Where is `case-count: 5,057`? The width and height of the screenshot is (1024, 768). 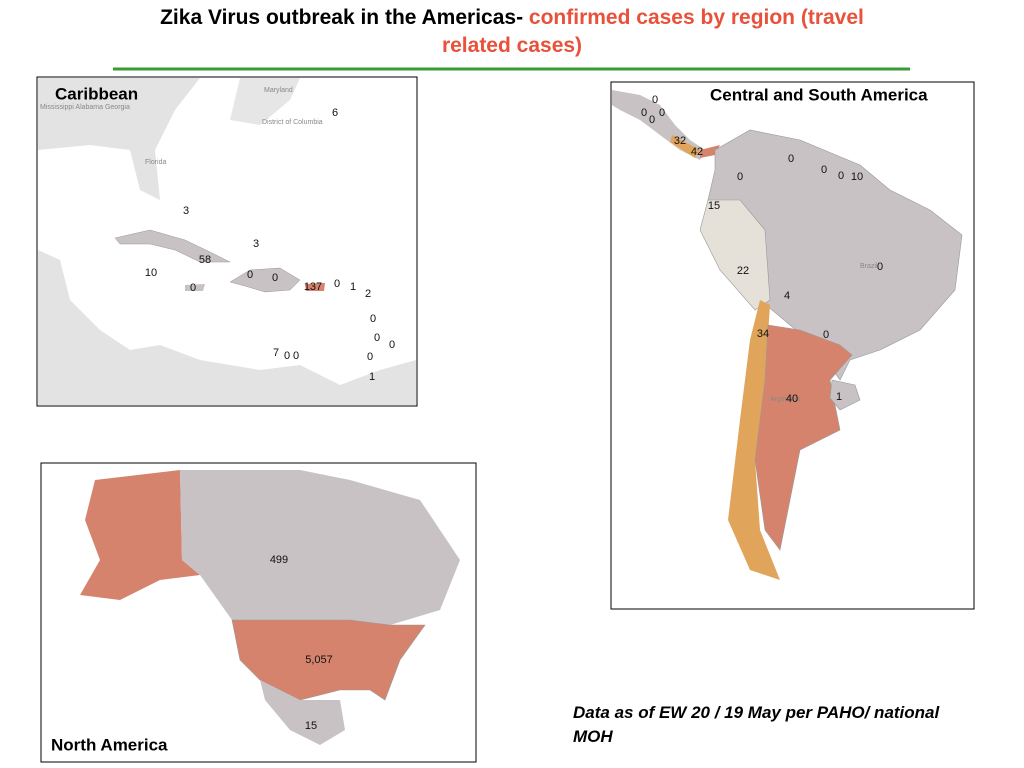
case-count: 5,057 is located at coordinates (319, 660).